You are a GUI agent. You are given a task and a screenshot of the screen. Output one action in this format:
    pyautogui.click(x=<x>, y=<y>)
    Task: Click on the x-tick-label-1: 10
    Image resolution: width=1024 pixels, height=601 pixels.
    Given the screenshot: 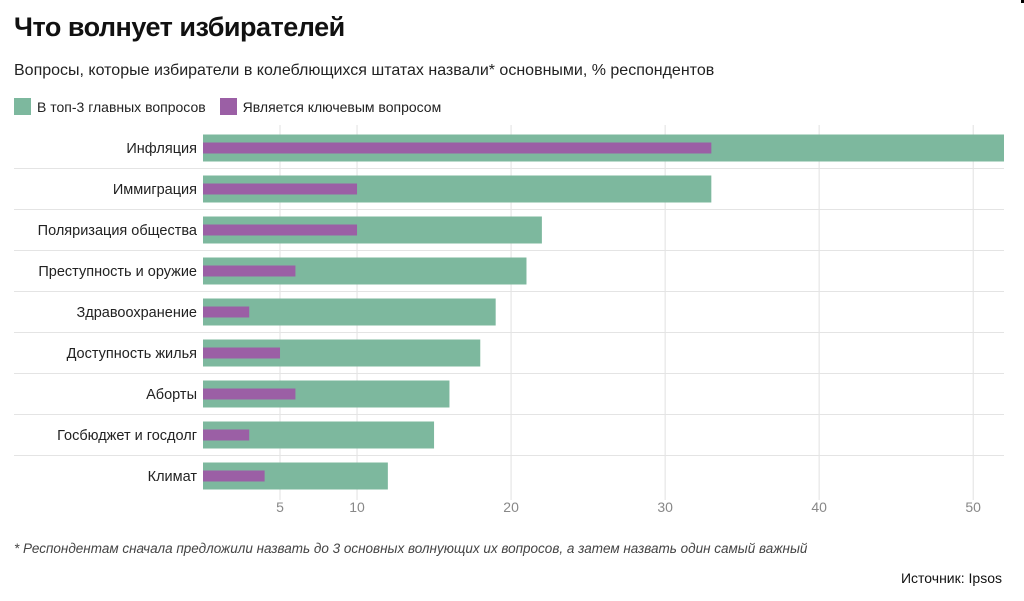 What is the action you would take?
    pyautogui.click(x=357, y=507)
    